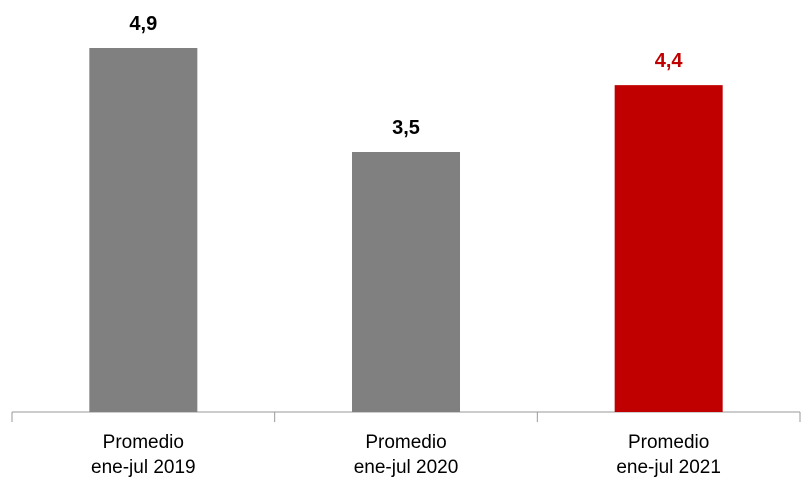 The height and width of the screenshot is (490, 810). What do you see at coordinates (668, 455) in the screenshot?
I see `x-tick-label: Promedio ene-jul 2021` at bounding box center [668, 455].